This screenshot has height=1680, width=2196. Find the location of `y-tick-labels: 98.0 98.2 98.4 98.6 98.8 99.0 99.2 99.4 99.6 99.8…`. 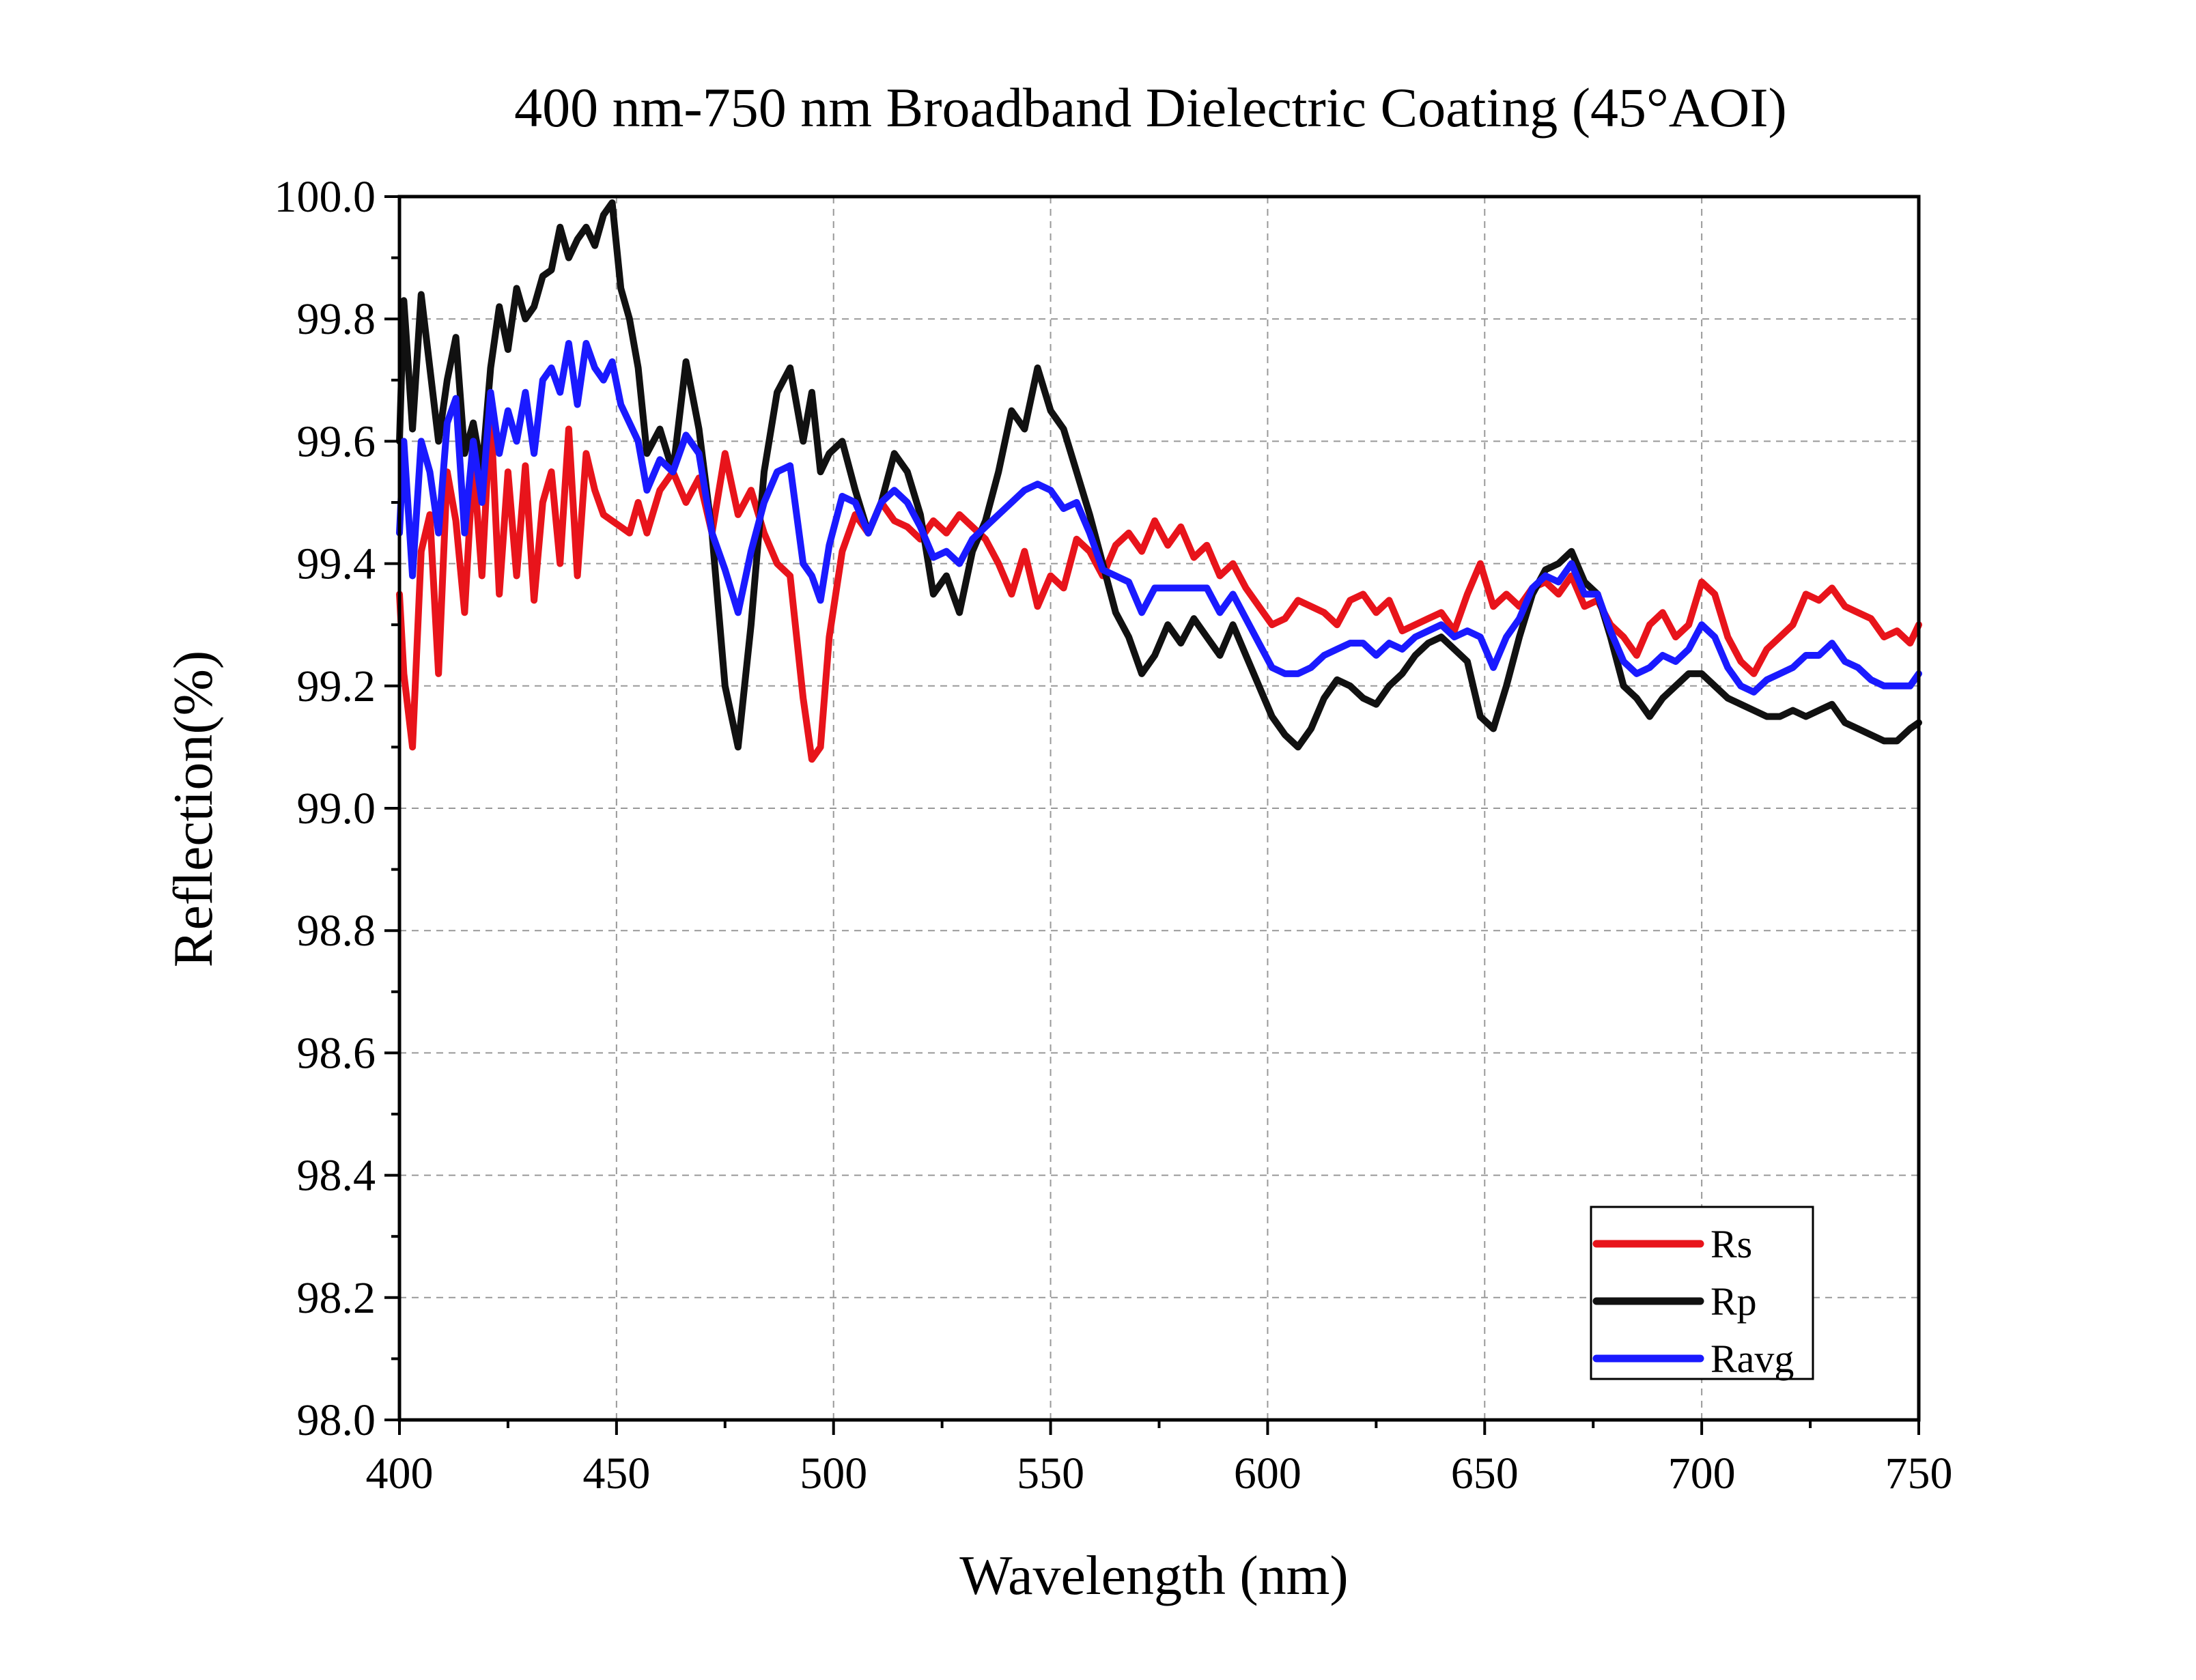

y-tick-labels: 98.0 98.2 98.4 98.6 98.8 99.0 99.2 99.4 99.6 99.8… is located at coordinates (325, 808).